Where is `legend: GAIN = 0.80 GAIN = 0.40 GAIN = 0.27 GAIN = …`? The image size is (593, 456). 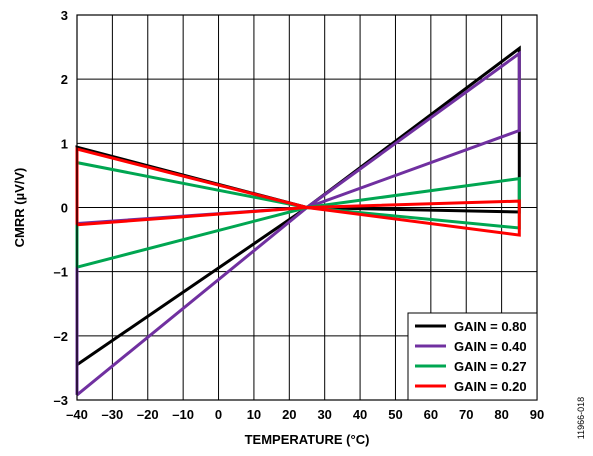 legend: GAIN = 0.80 GAIN = 0.40 GAIN = 0.27 GAIN = … is located at coordinates (472, 356).